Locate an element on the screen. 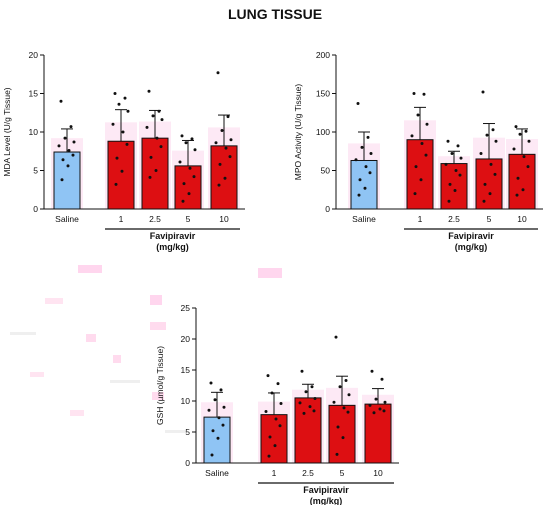 The image size is (550, 505). tick-label-x: 1 is located at coordinates (121, 219).